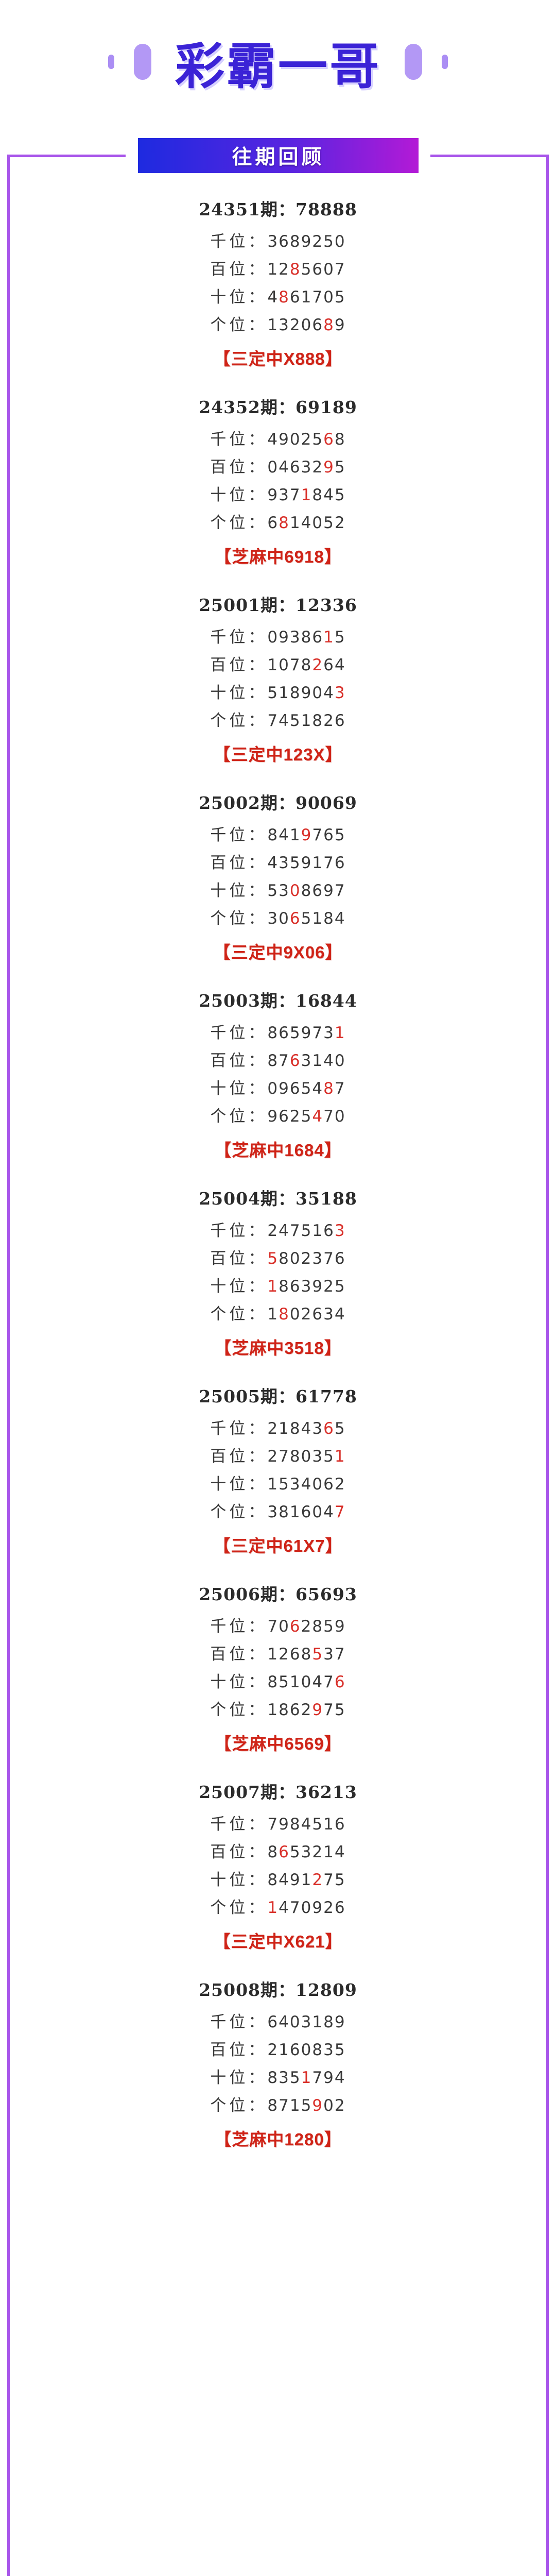 This screenshot has height=2576, width=556. Describe the element at coordinates (329, 918) in the screenshot. I see `digit: 8` at that location.